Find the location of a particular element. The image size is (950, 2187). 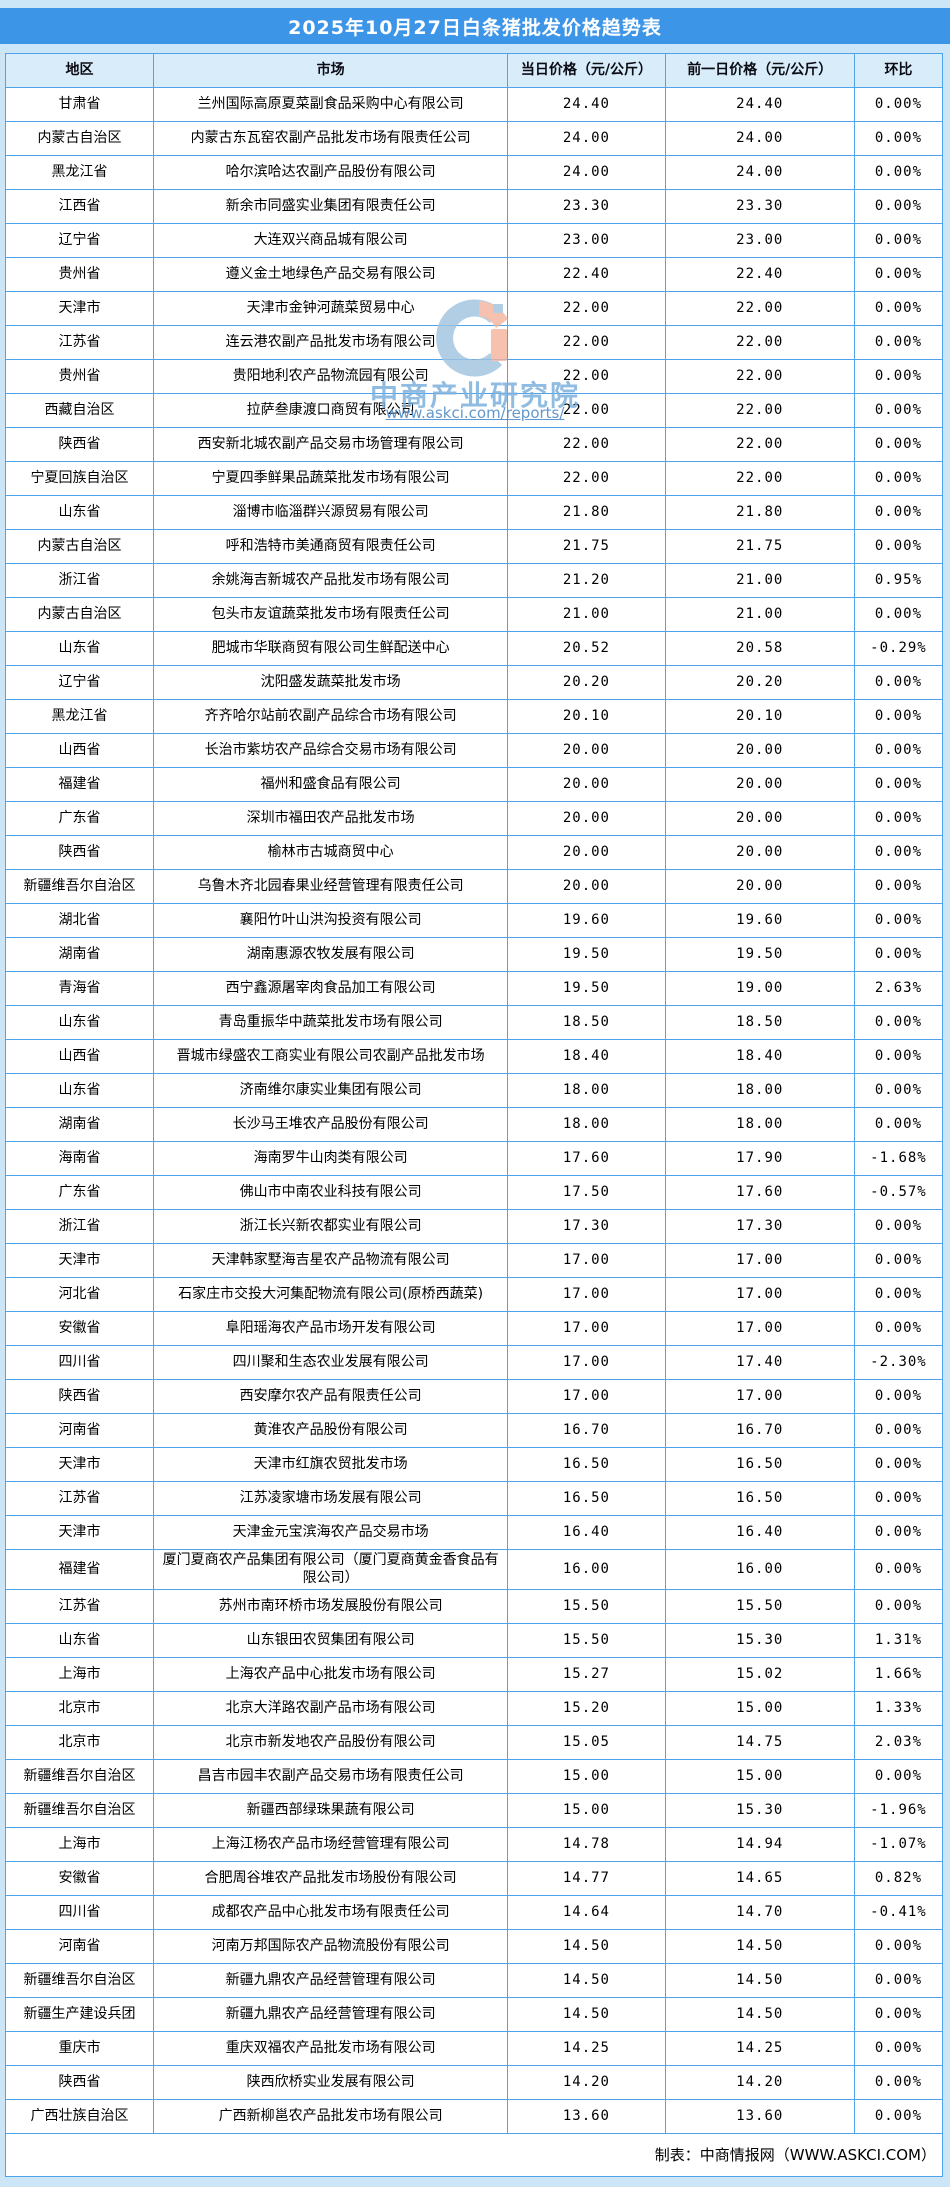

price-cell: 20.00 is located at coordinates (586, 852).